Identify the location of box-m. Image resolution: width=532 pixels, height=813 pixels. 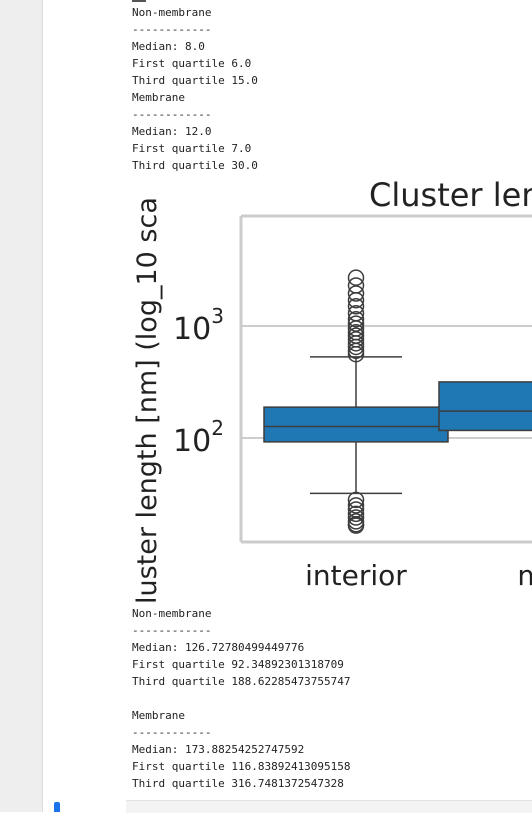
(485, 406).